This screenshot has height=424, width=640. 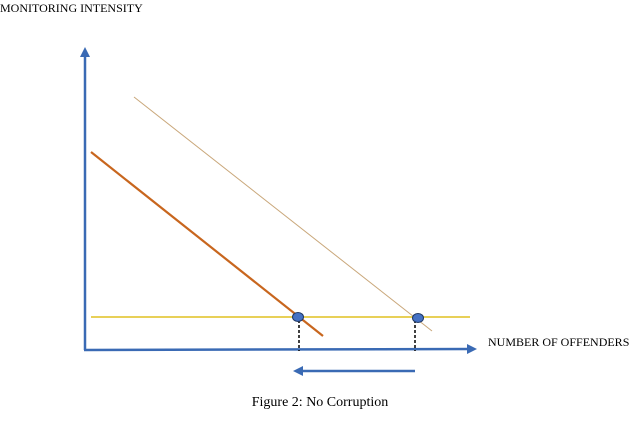 What do you see at coordinates (559, 342) in the screenshot?
I see `x-axis-label: NUMBER OF OFFENDERS` at bounding box center [559, 342].